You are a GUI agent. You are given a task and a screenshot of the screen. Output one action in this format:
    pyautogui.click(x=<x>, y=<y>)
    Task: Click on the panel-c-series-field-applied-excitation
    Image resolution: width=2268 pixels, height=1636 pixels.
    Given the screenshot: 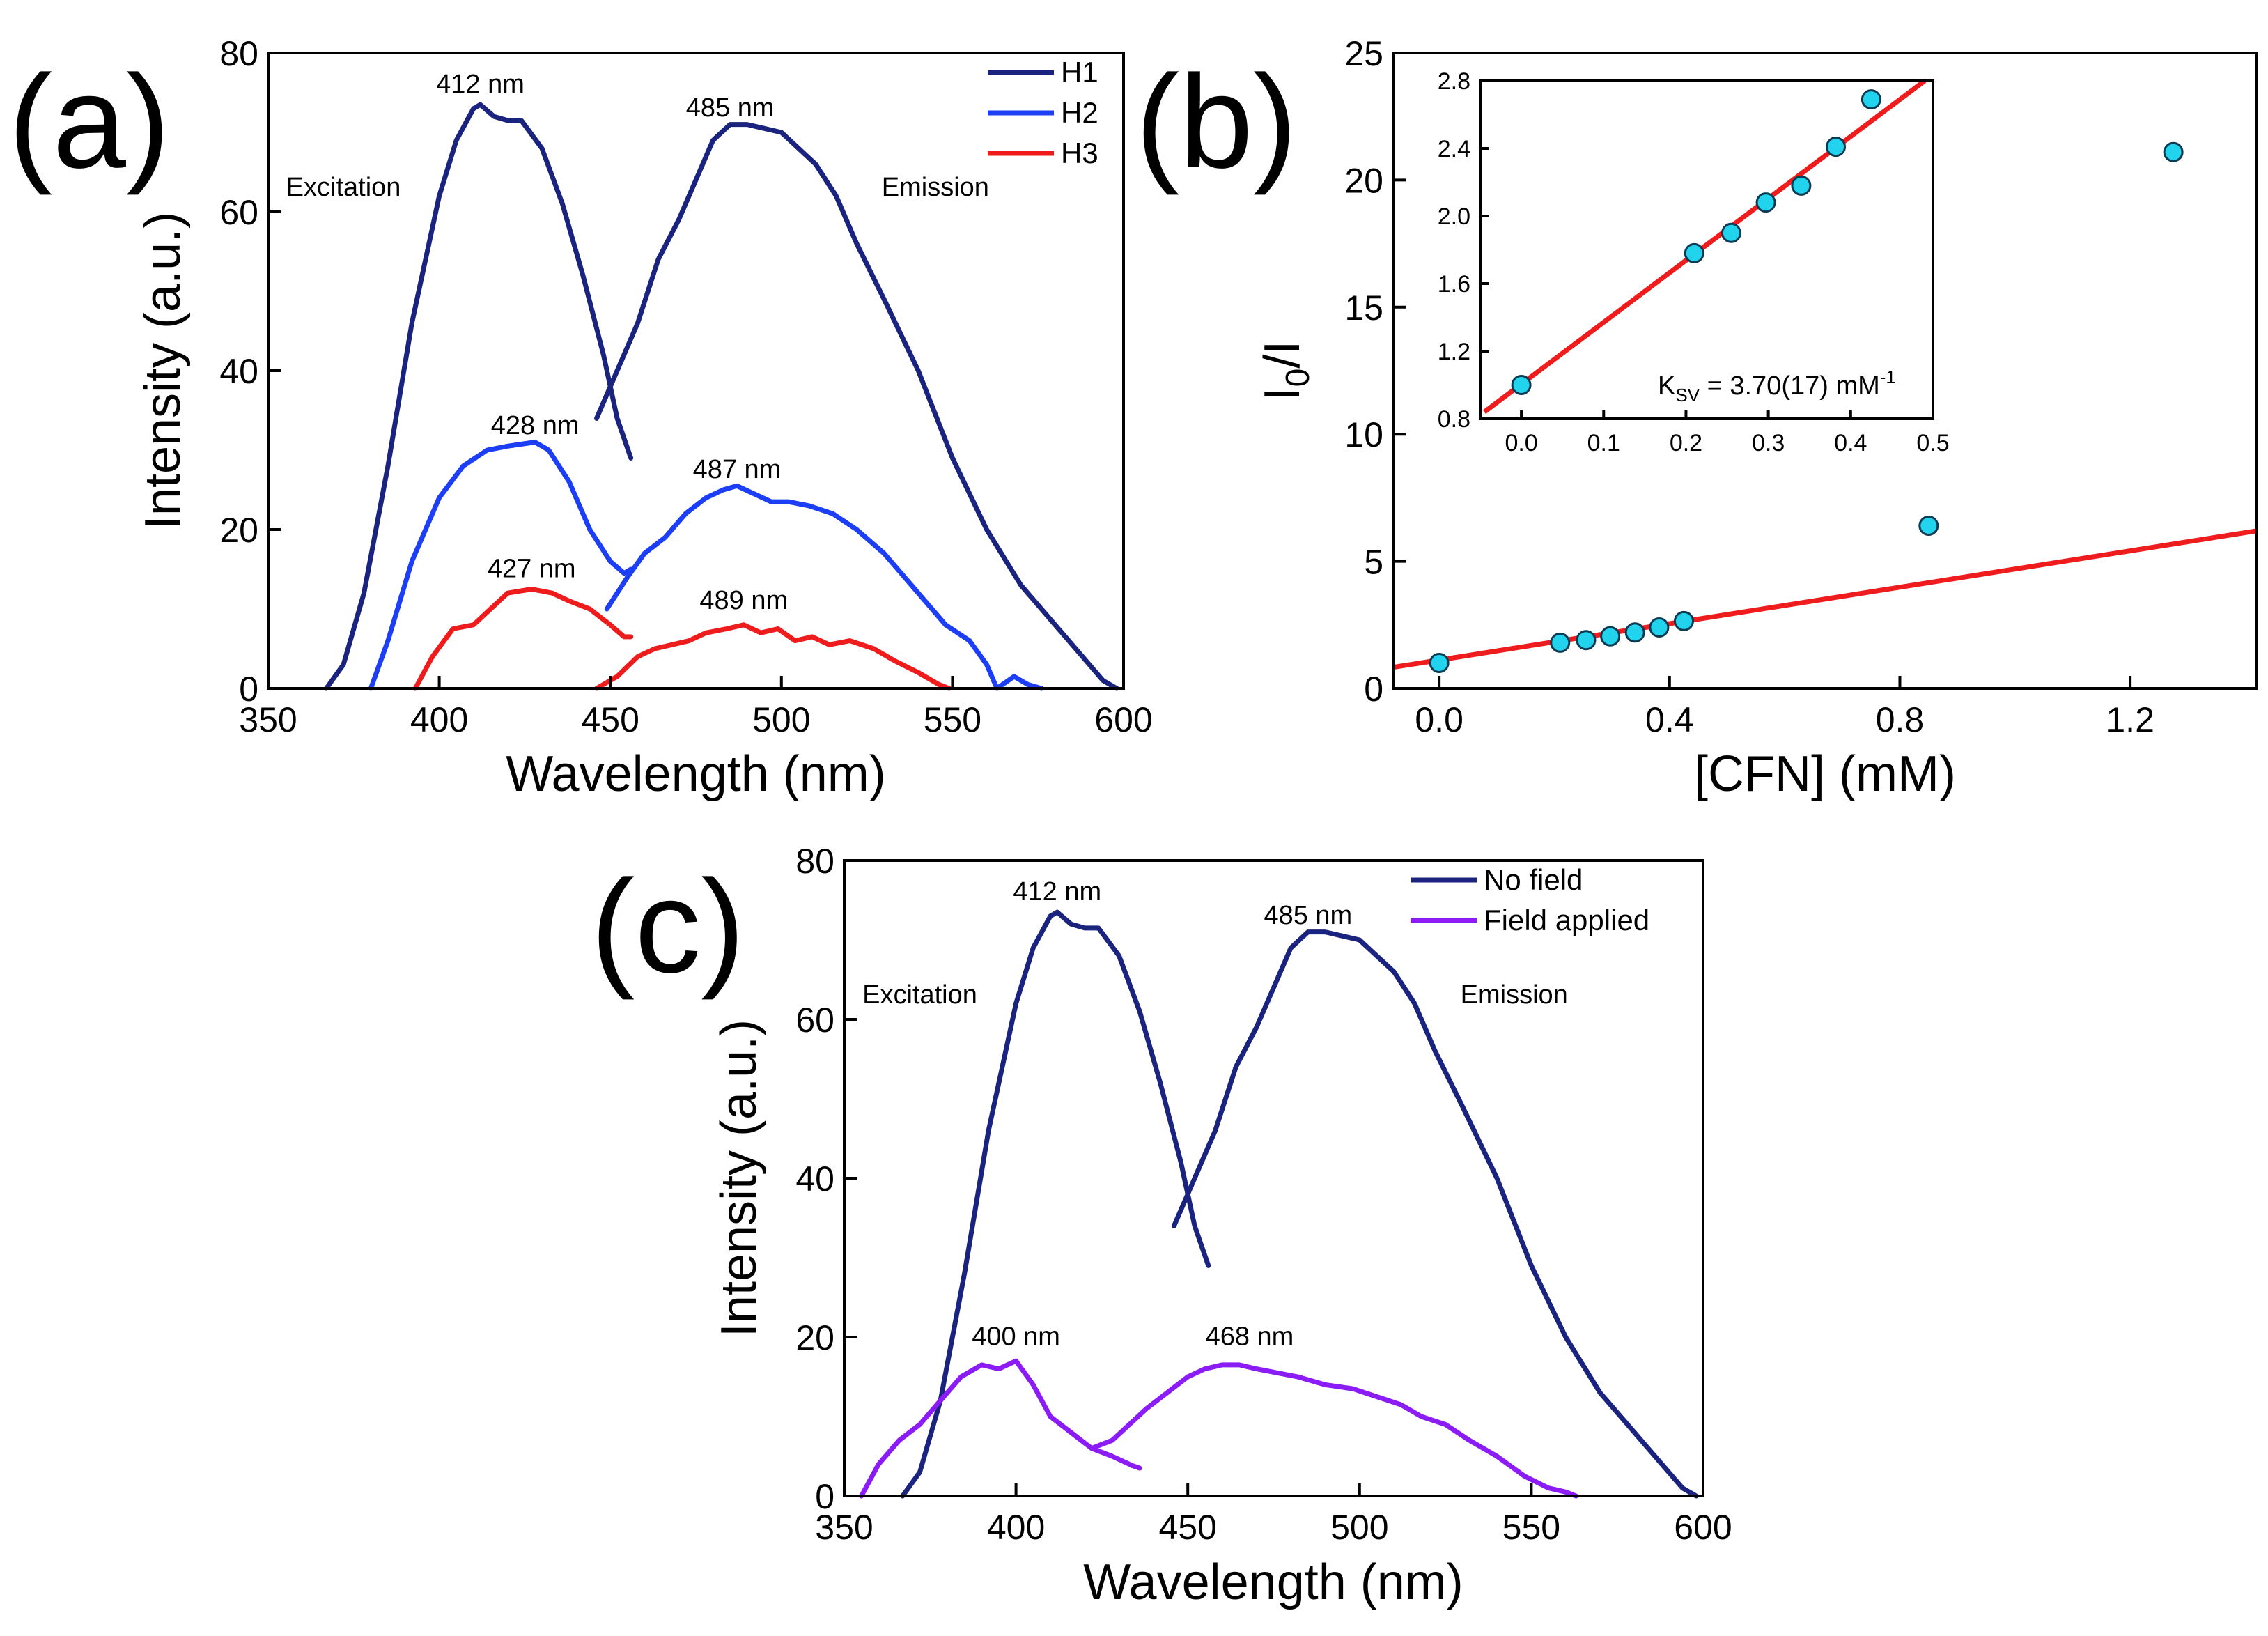 What is the action you would take?
    pyautogui.click(x=1000, y=1428)
    